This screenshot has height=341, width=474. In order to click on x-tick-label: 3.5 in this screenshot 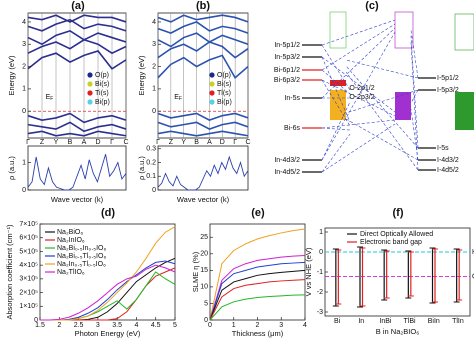, I will do `click(117, 325)`.